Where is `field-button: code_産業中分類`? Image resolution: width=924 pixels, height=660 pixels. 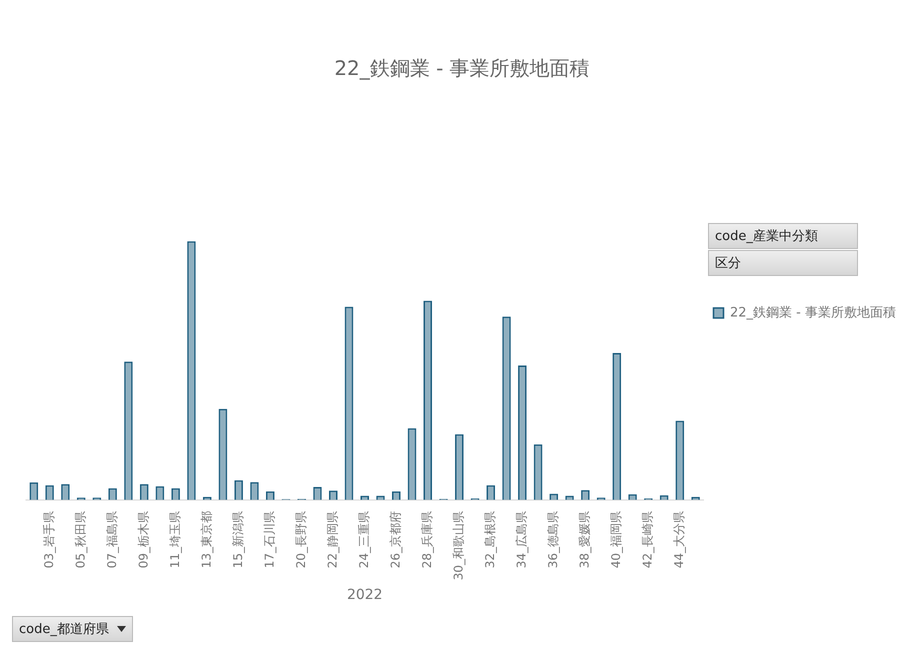 field-button: code_産業中分類 is located at coordinates (783, 236).